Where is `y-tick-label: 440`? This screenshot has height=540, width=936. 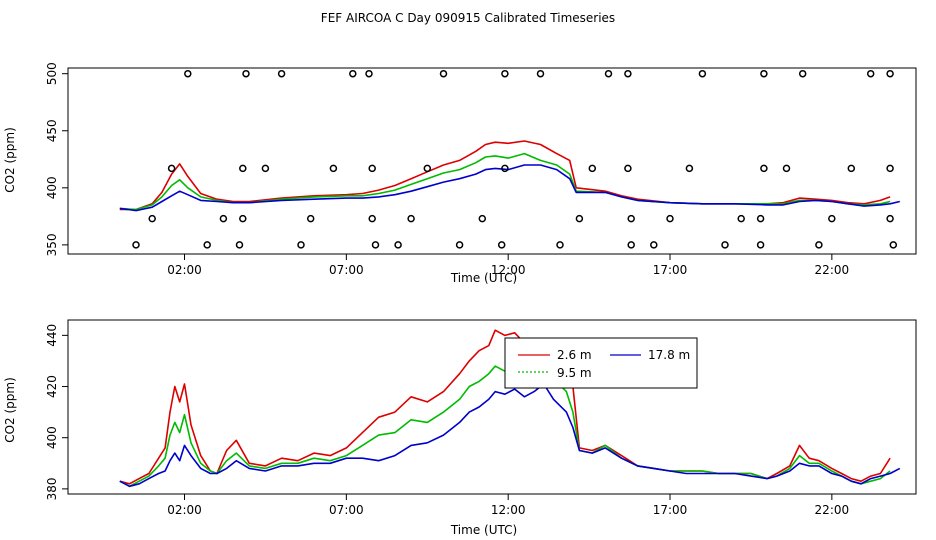 y-tick-label: 440 is located at coordinates (52, 335).